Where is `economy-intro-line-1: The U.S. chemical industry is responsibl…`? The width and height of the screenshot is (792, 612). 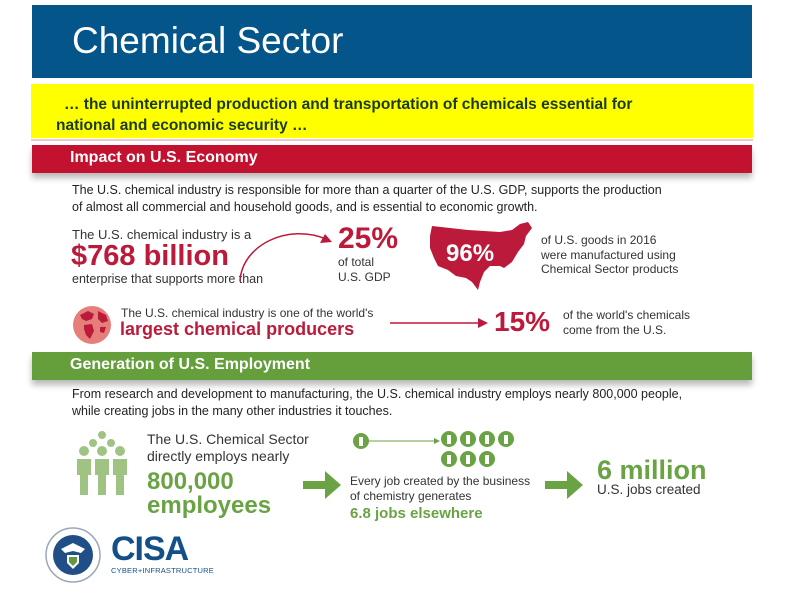 economy-intro-line-1: The U.S. chemical industry is responsibl… is located at coordinates (367, 190).